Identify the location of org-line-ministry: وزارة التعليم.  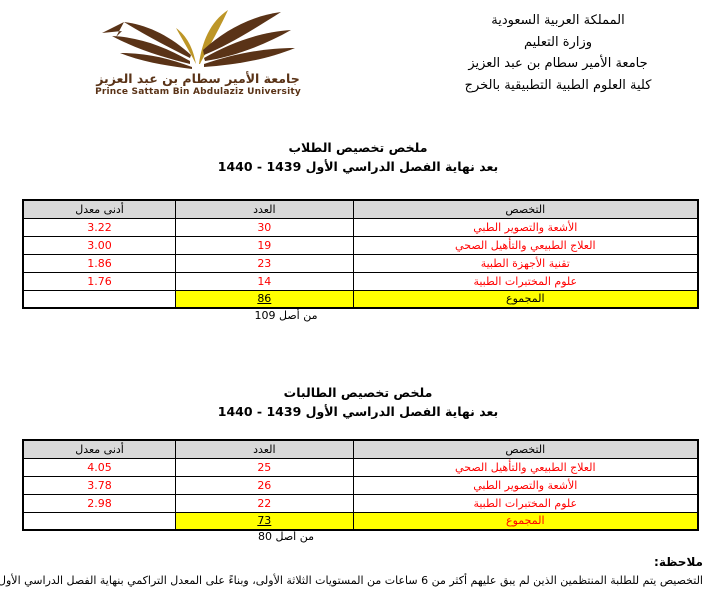
(558, 42).